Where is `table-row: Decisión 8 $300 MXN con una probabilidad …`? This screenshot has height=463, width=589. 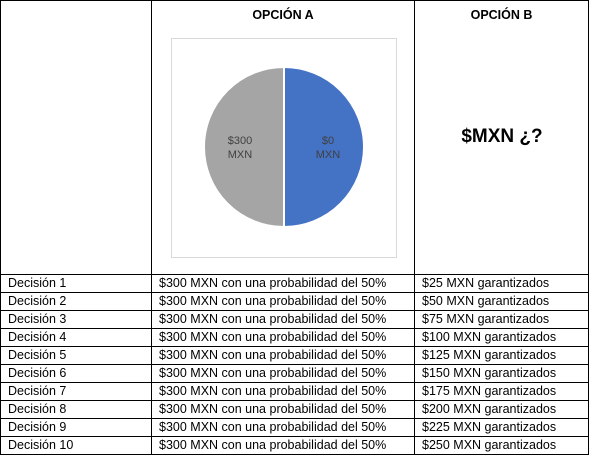 table-row: Decisión 8 $300 MXN con una probabilidad … is located at coordinates (294, 409).